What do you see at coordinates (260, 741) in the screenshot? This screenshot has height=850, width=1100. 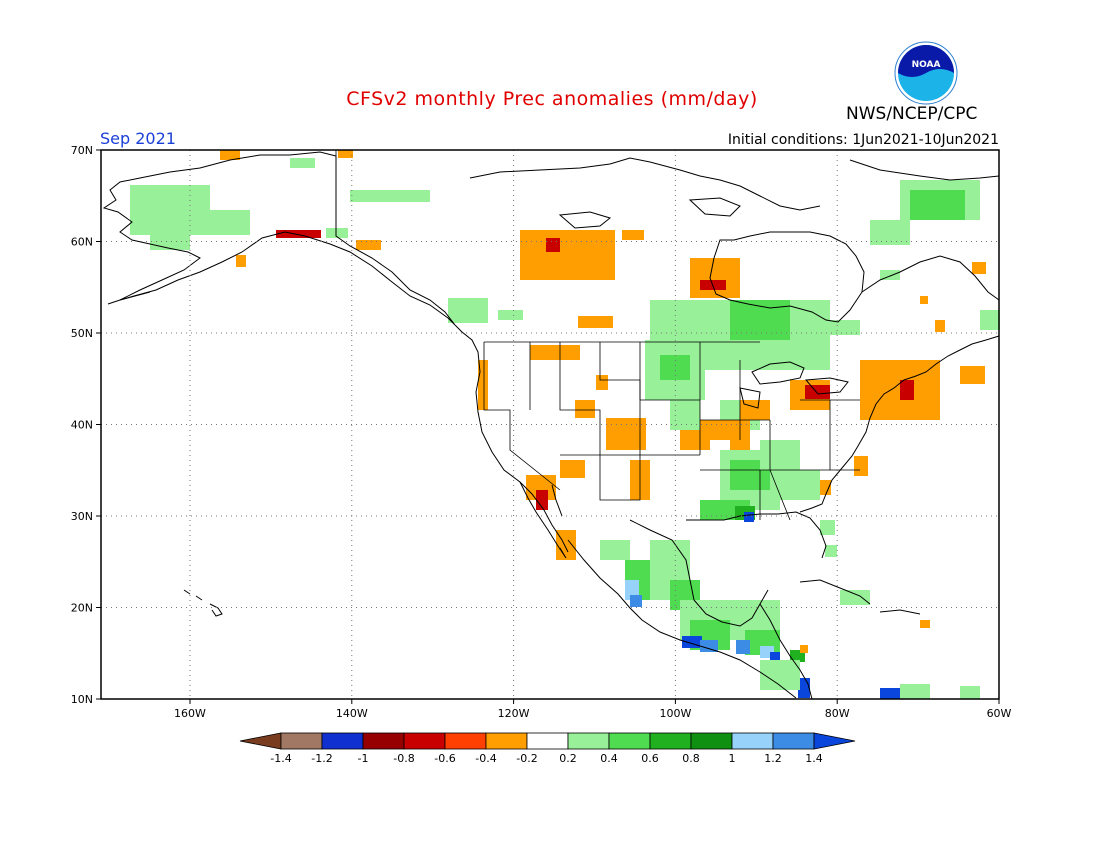 I see `colorbar-min-arrow` at bounding box center [260, 741].